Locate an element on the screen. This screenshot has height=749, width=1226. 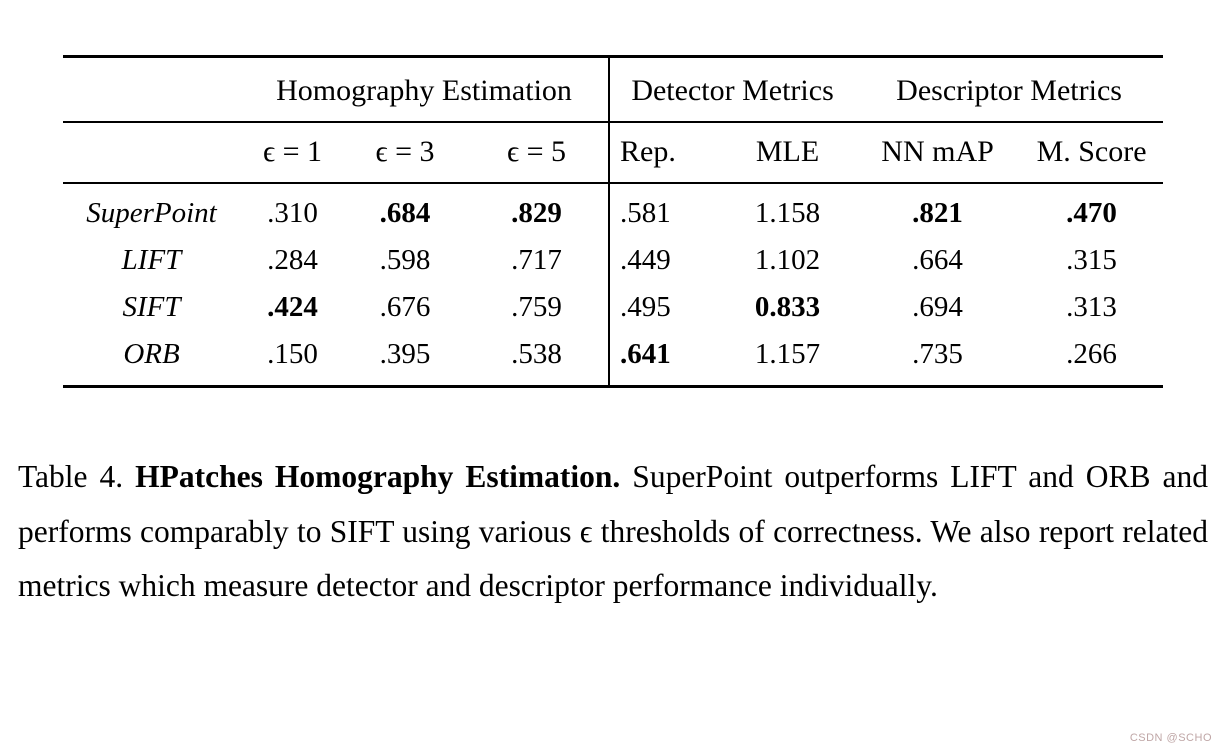
table-row: LIFT .284 .598 .717 .449 1.102 .664 .315 is located at coordinates (613, 260).